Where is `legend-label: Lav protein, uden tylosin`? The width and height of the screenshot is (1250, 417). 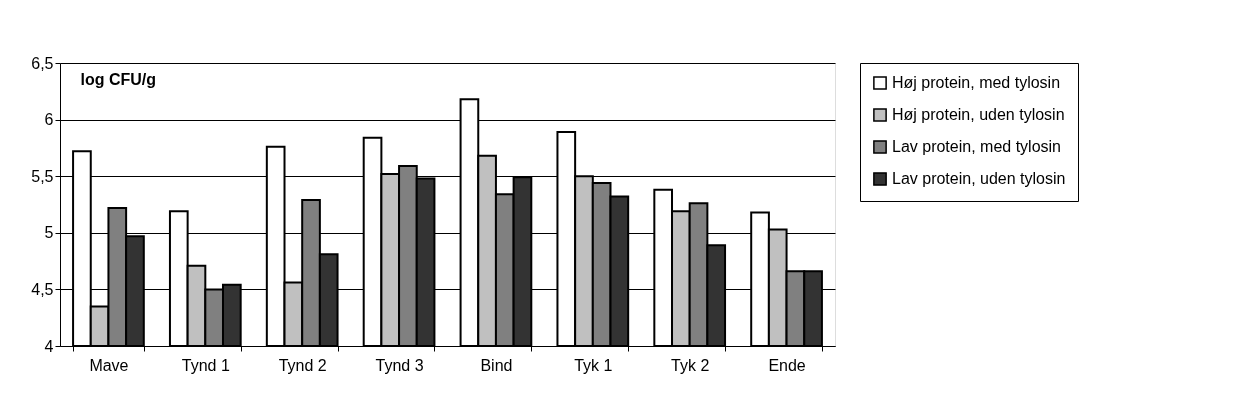 legend-label: Lav protein, uden tylosin is located at coordinates (979, 178).